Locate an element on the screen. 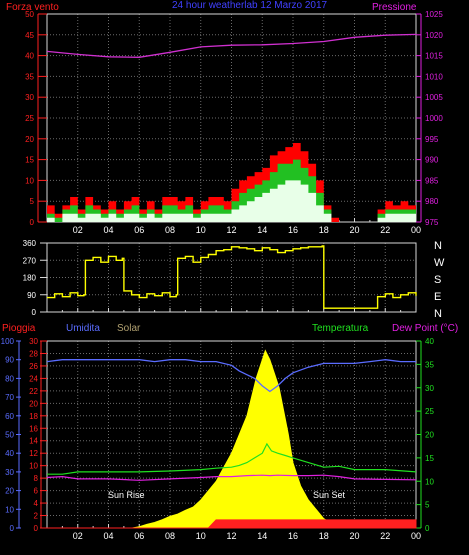 This screenshot has height=555, width=469. climate-panel-xtick-label: 08 is located at coordinates (170, 536).